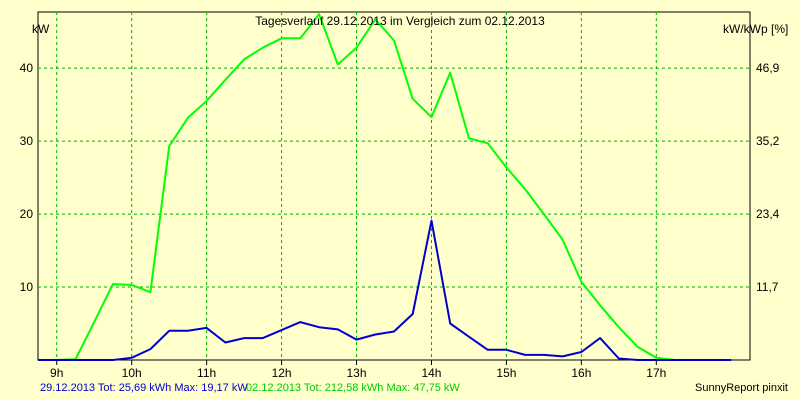 The height and width of the screenshot is (400, 800). I want to click on footer-credit: SunnyReport pinxit, so click(741, 388).